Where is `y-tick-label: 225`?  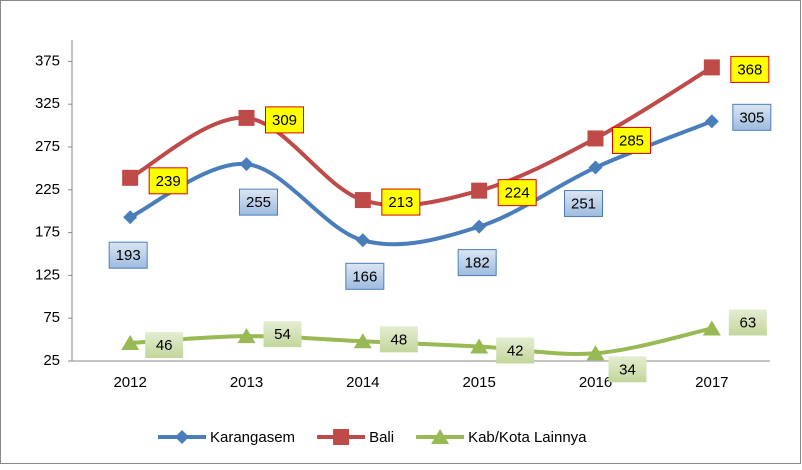
y-tick-label: 225 is located at coordinates (47, 189).